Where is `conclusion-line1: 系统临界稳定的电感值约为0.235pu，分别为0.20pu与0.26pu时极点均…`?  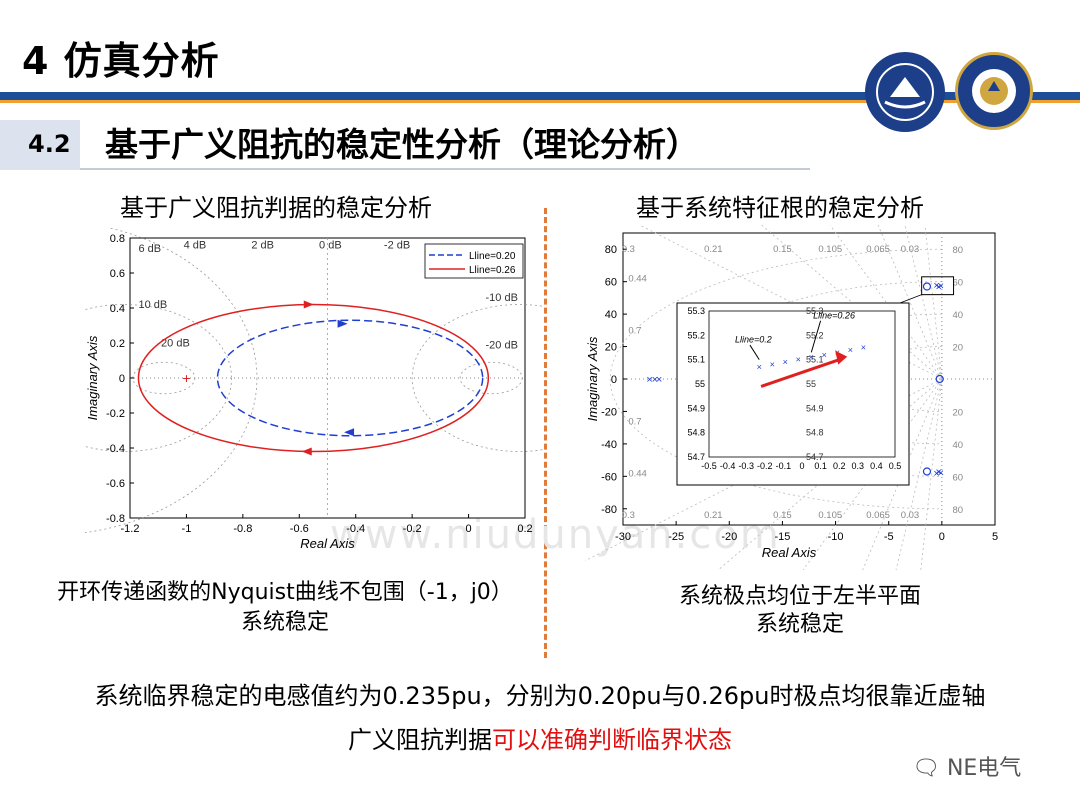 conclusion-line1: 系统临界稳定的电感值约为0.235pu，分别为0.20pu与0.26pu时极点均… is located at coordinates (540, 696).